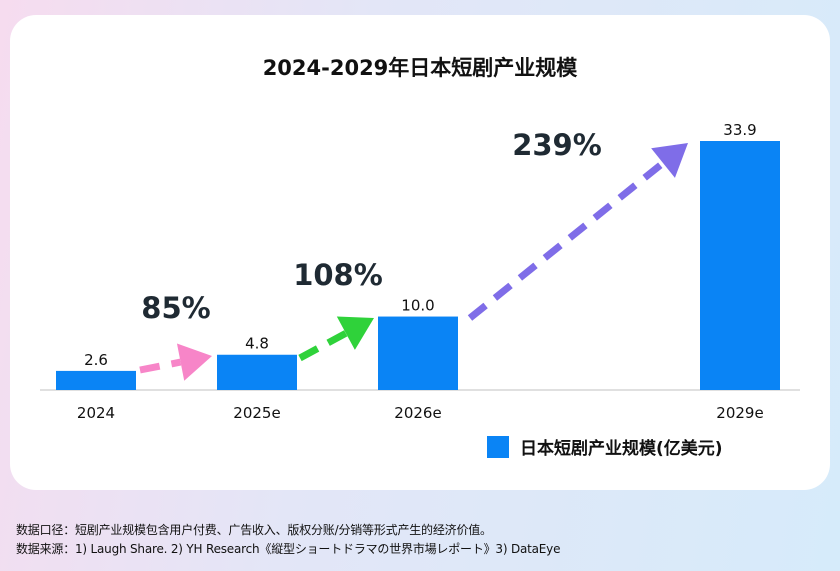 The width and height of the screenshot is (840, 571). Describe the element at coordinates (621, 448) in the screenshot. I see `legend-label: 日本短剧产业规模(亿美元)` at that location.